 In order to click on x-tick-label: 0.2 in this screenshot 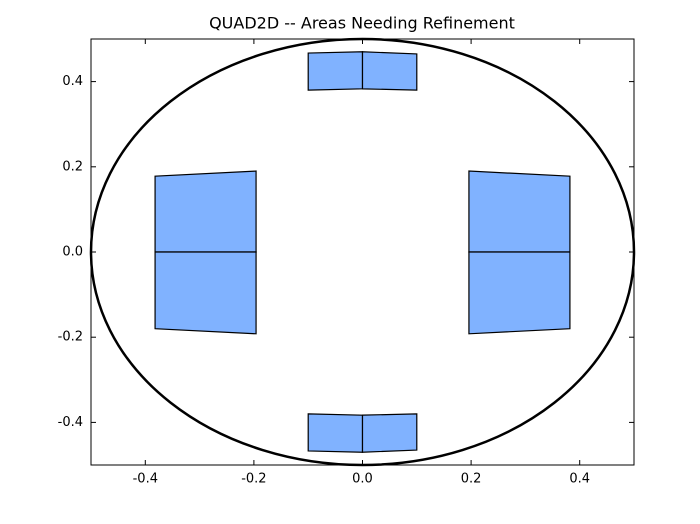, I will do `click(471, 479)`.